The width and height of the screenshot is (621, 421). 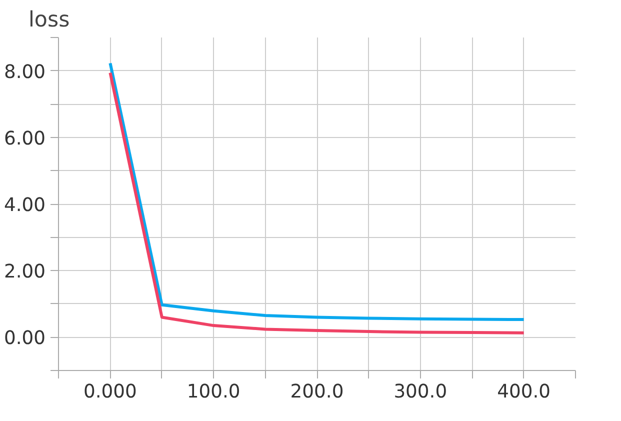 What do you see at coordinates (25, 205) in the screenshot?
I see `y-tick-label: 4.00` at bounding box center [25, 205].